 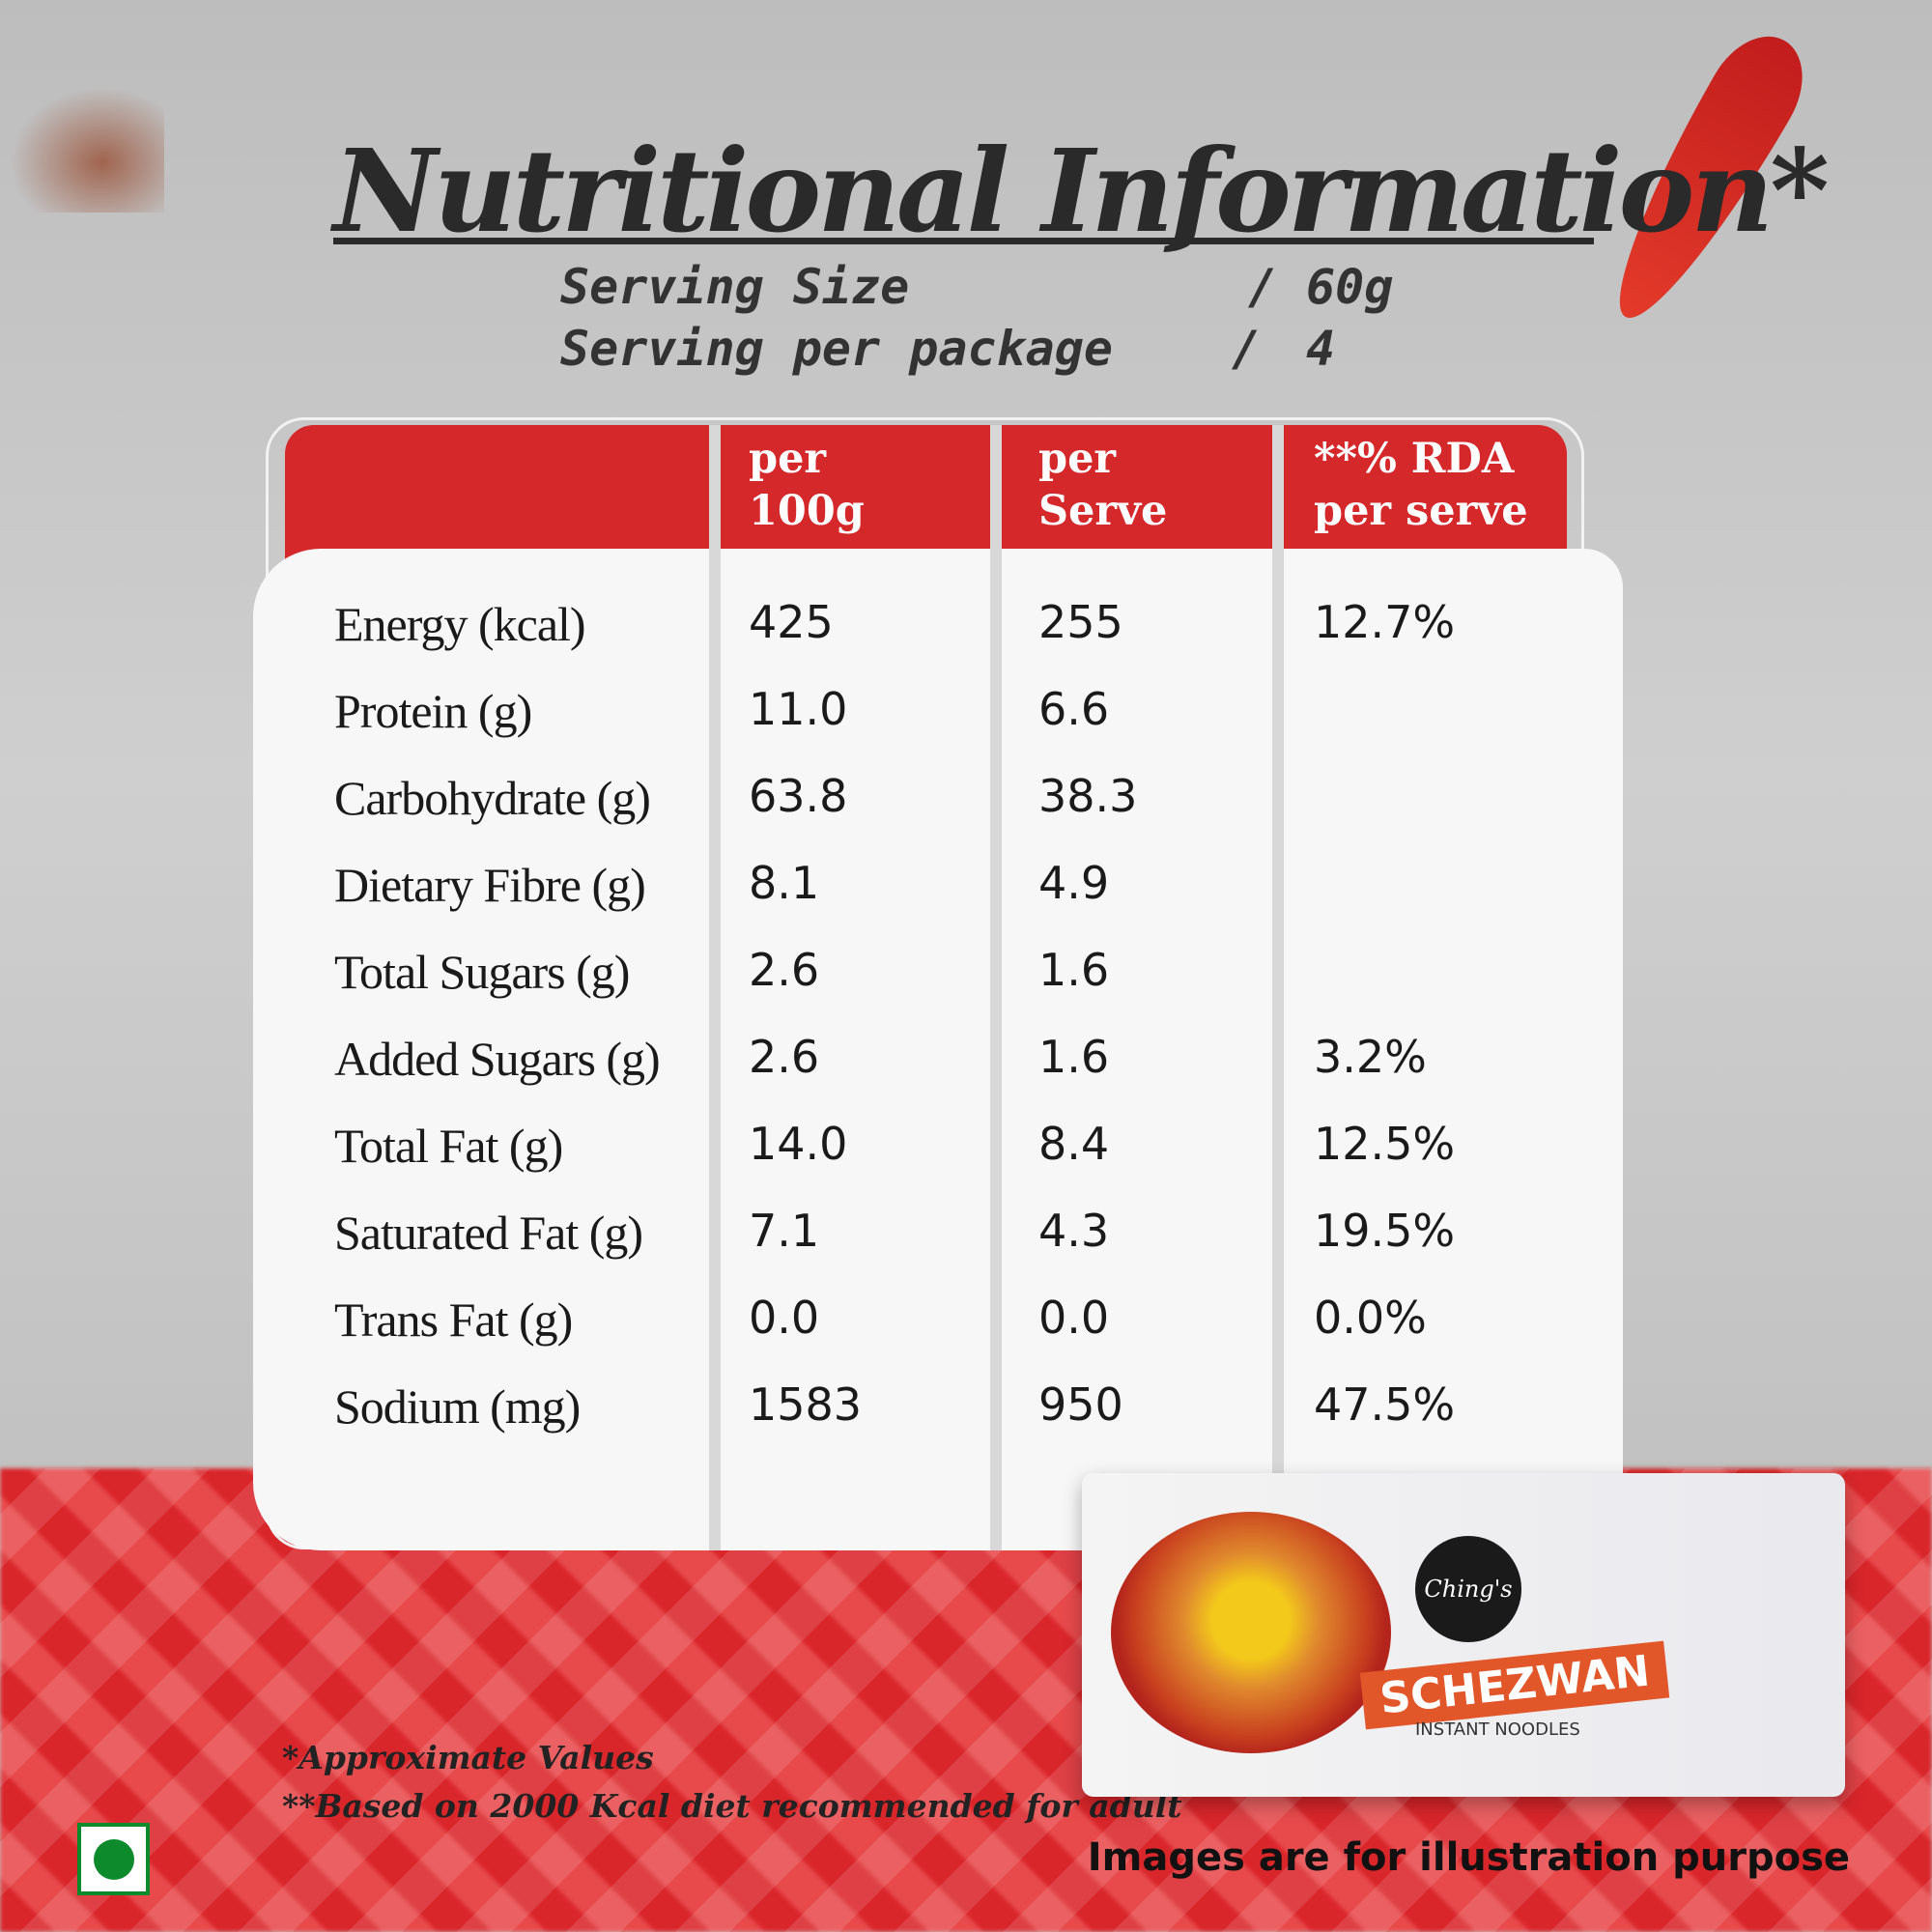 I want to click on nutrient-value: 14.0, so click(x=798, y=1144).